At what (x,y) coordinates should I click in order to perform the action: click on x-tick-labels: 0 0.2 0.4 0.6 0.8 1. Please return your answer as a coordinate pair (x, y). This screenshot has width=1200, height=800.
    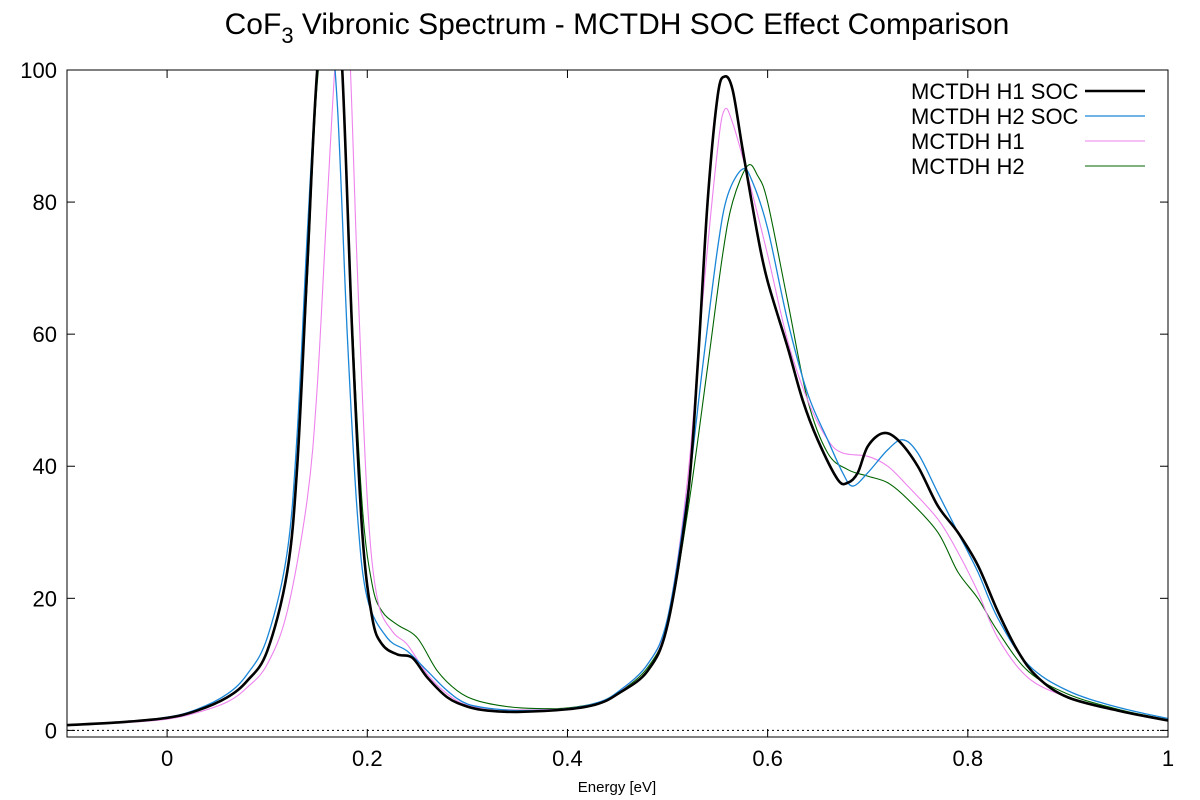
    Looking at the image, I should click on (667, 758).